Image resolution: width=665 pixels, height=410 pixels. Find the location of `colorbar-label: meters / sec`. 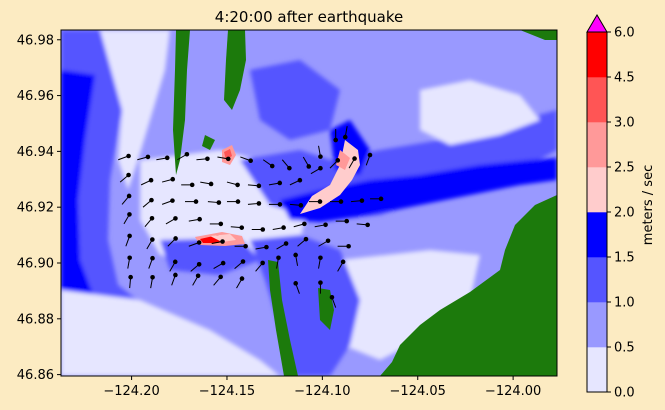

colorbar-label: meters / sec is located at coordinates (648, 205).